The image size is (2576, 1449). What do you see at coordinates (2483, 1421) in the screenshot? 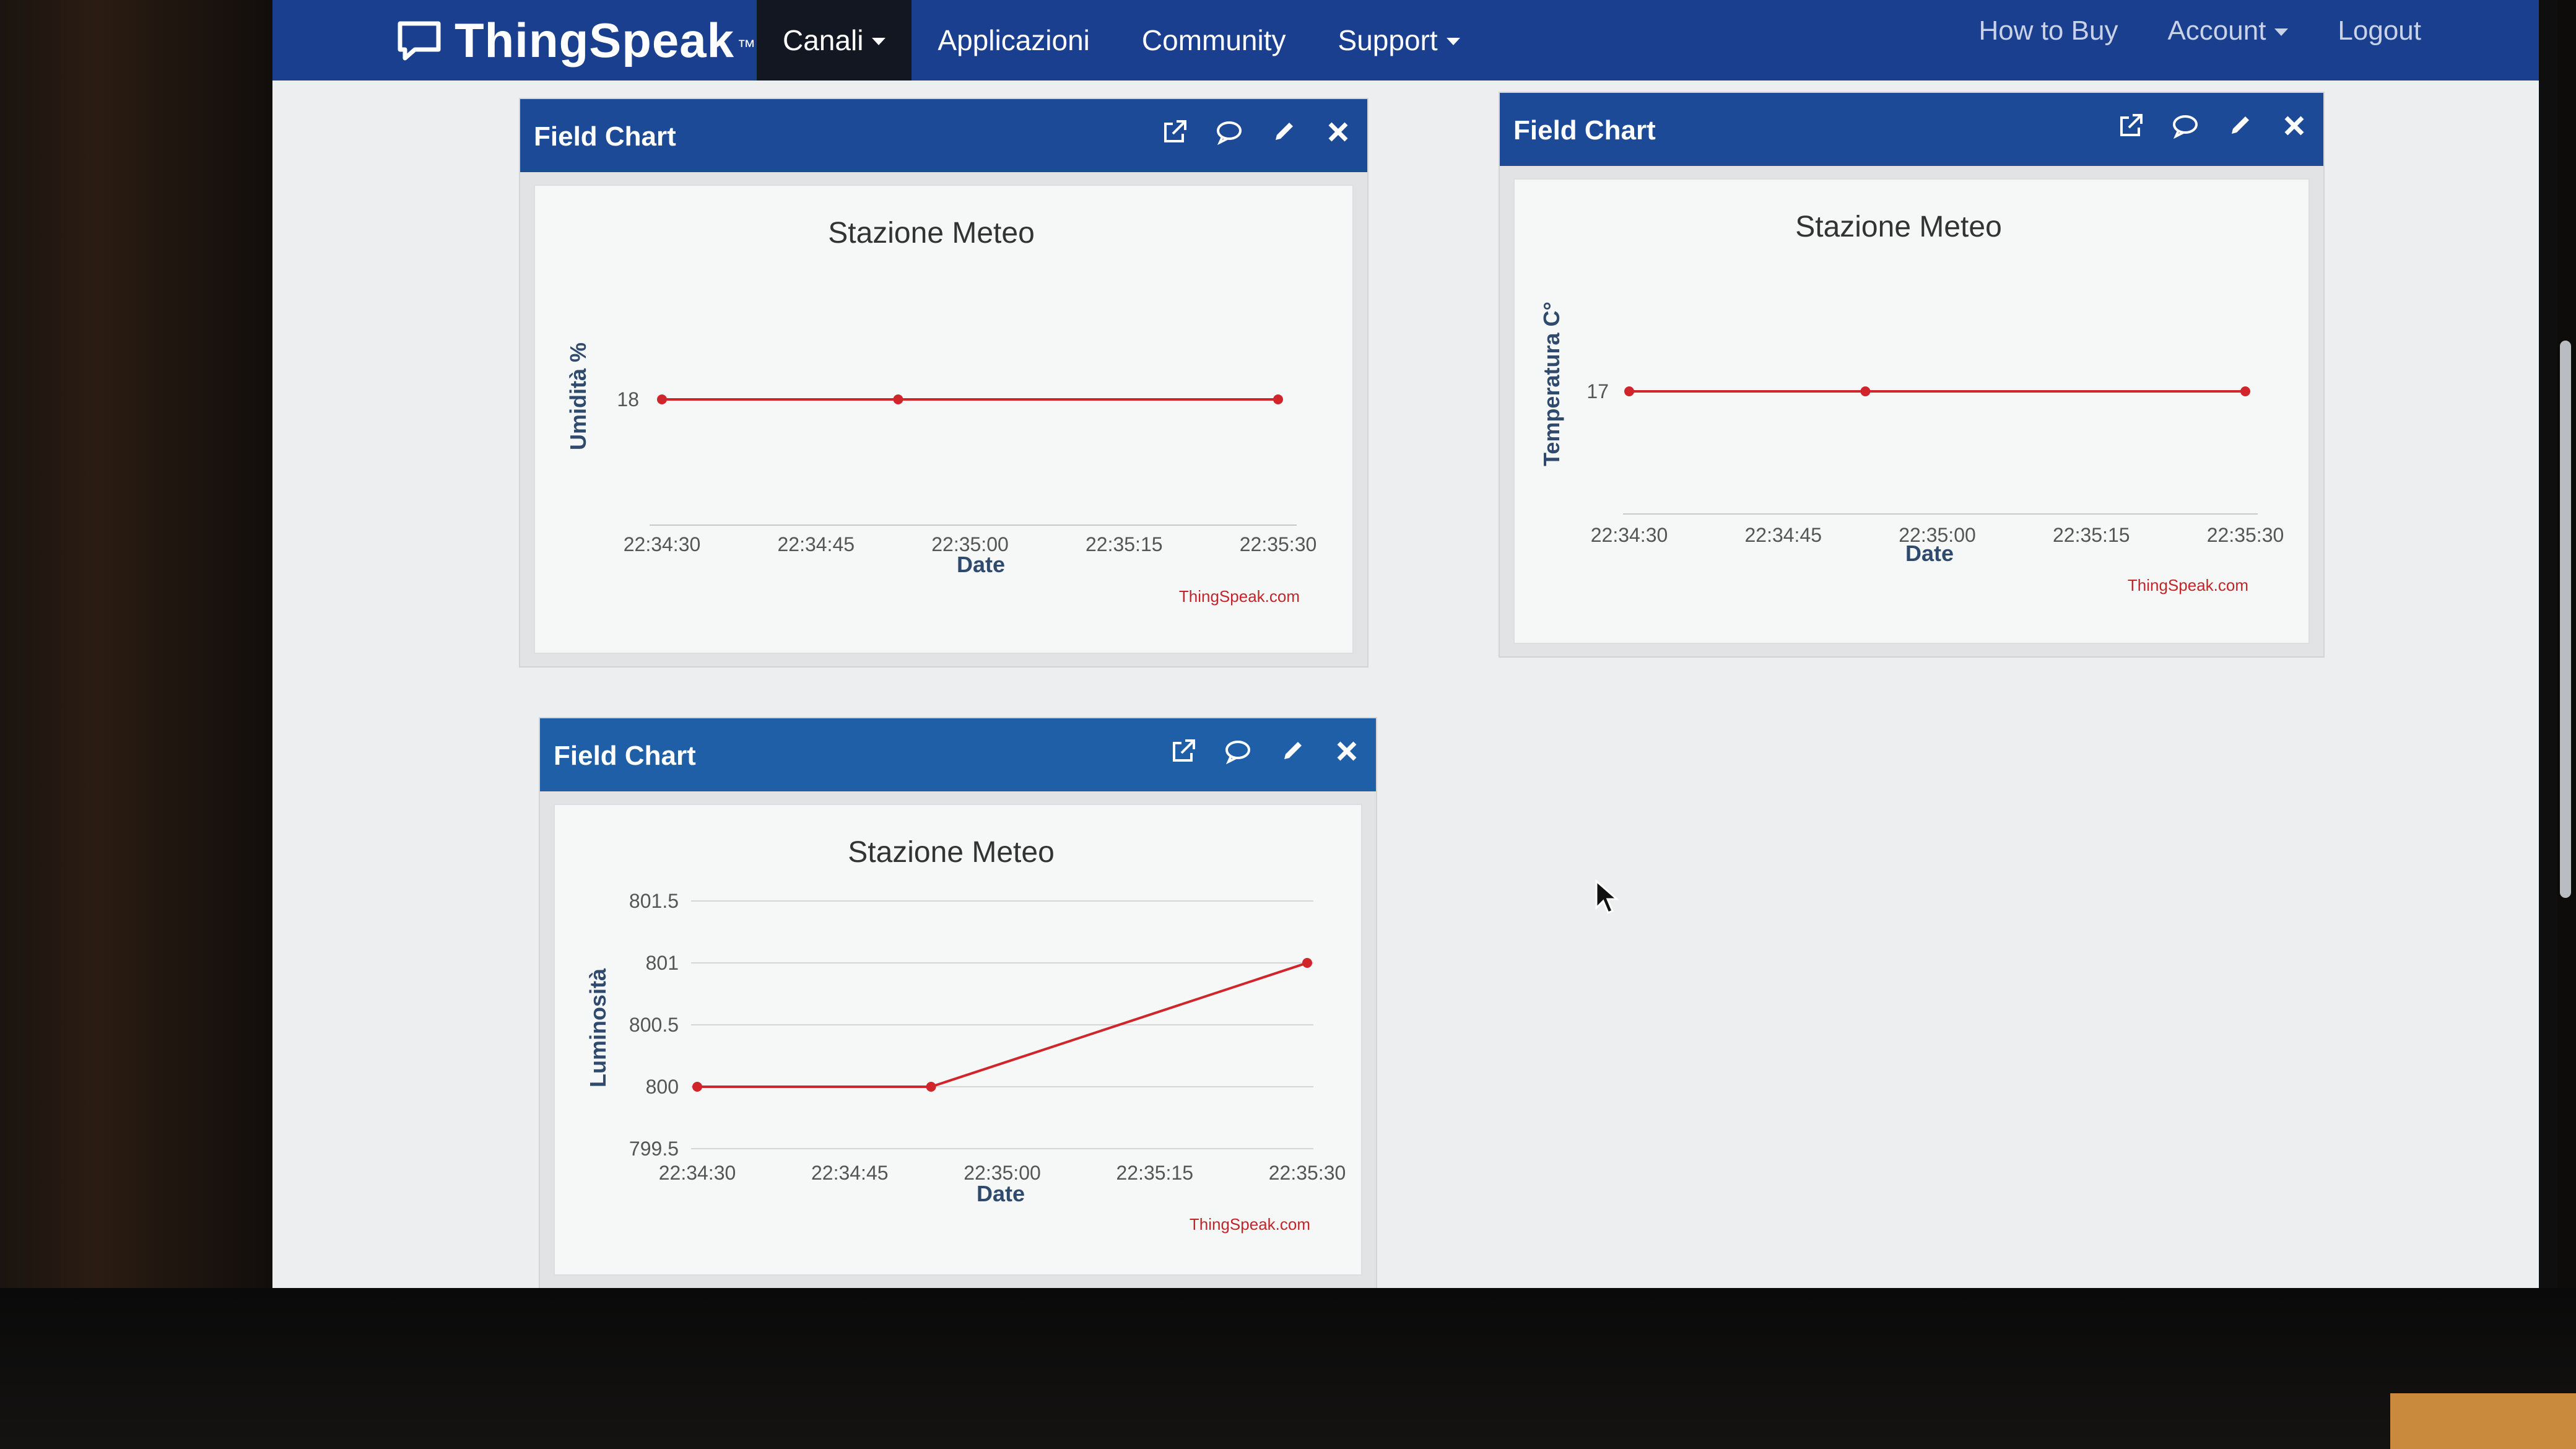
I see `desk-surface` at bounding box center [2483, 1421].